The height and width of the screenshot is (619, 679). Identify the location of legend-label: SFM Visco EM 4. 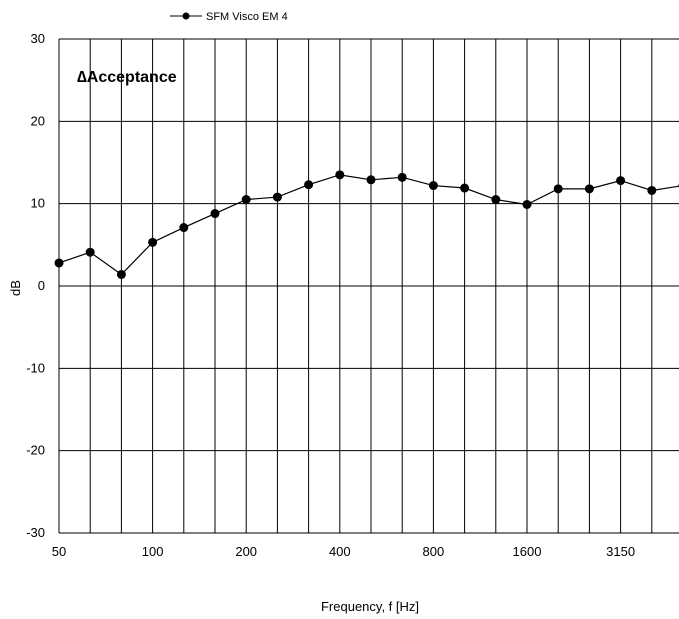
(247, 17).